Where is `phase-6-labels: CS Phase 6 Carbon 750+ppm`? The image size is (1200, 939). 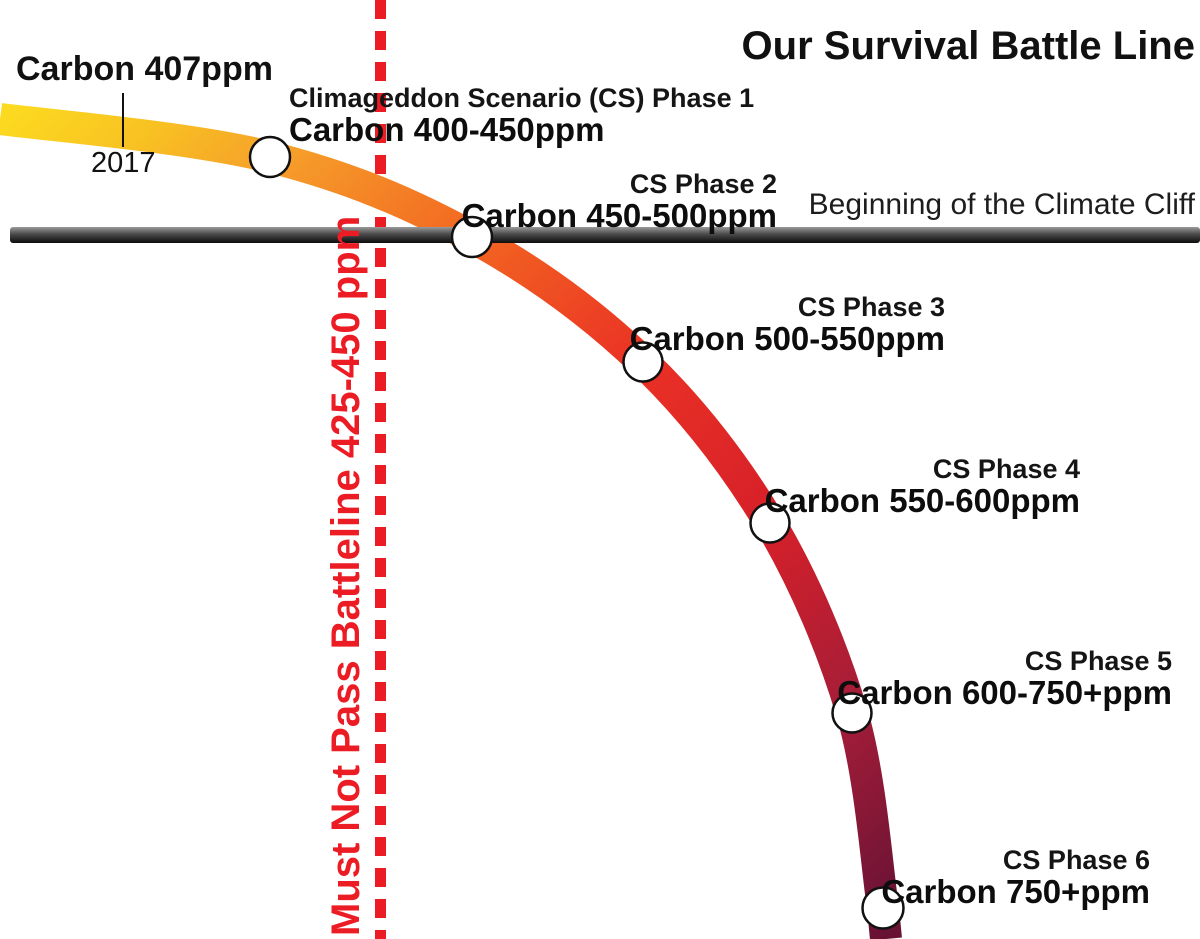
phase-6-labels: CS Phase 6 Carbon 750+ppm is located at coordinates (1015, 877).